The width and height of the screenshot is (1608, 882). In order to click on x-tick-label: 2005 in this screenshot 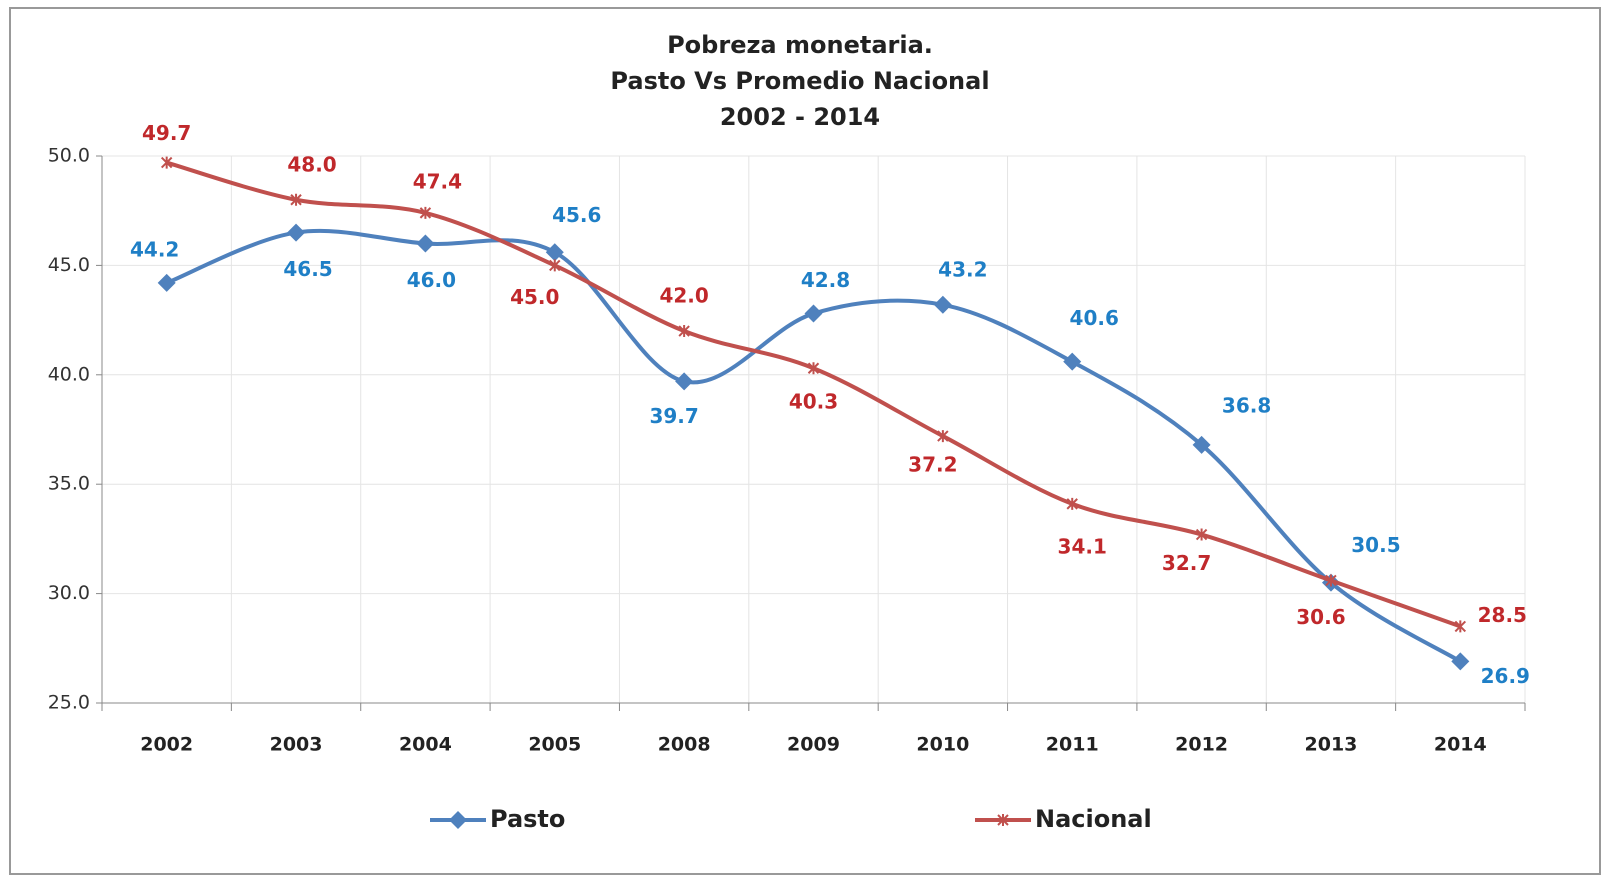, I will do `click(554, 745)`.